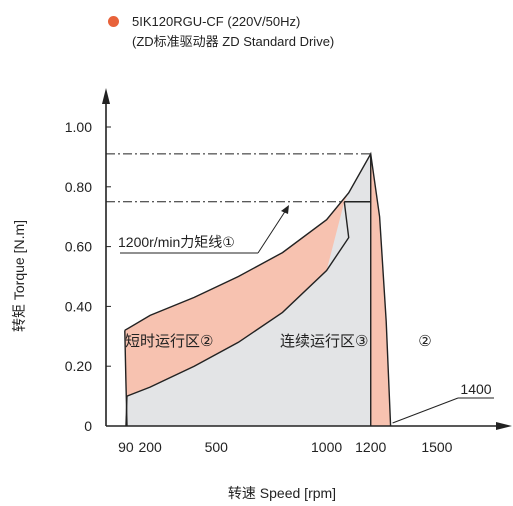 Image resolution: width=513 pixels, height=506 pixels. I want to click on legend-label-line2: (ZD标准驱动器 ZD Standard Drive), so click(233, 41).